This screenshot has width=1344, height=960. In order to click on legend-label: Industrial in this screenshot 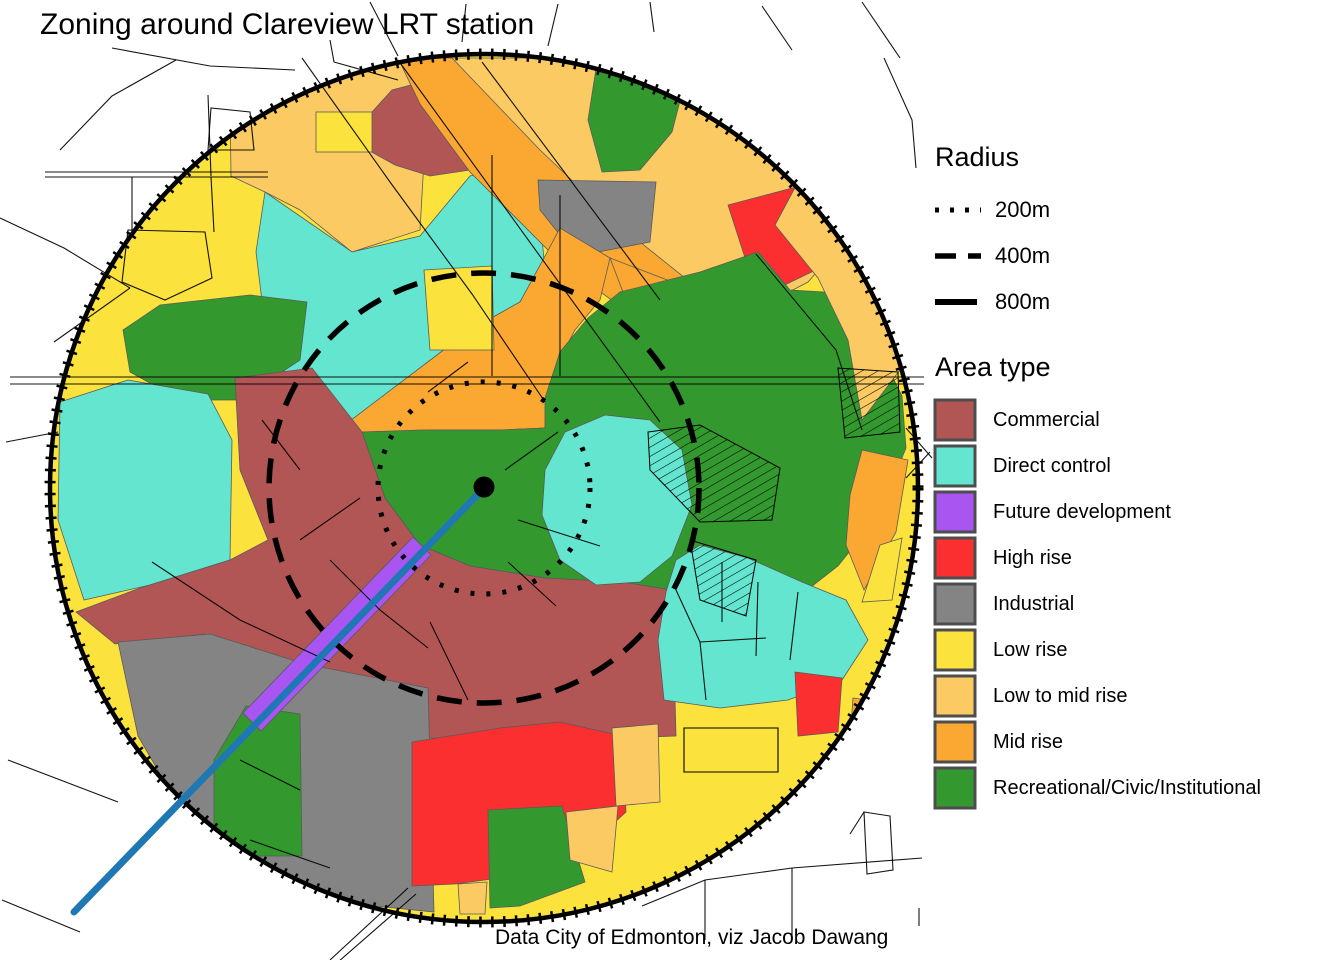, I will do `click(1034, 603)`.